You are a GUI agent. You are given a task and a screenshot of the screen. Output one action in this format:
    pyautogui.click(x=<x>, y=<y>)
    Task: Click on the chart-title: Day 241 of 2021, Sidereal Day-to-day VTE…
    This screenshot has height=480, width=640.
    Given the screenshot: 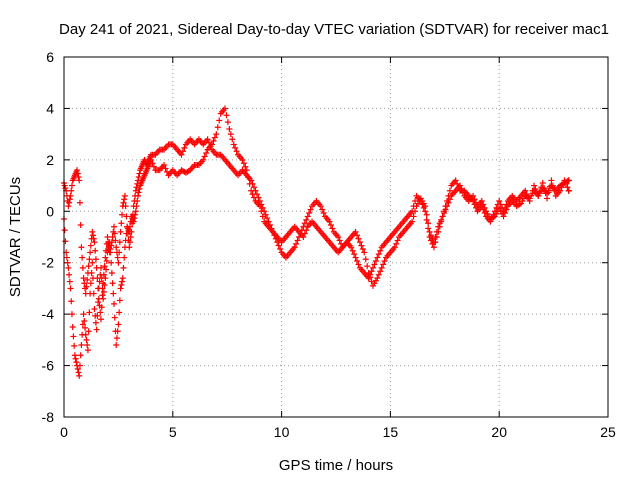 What is the action you would take?
    pyautogui.click(x=334, y=29)
    